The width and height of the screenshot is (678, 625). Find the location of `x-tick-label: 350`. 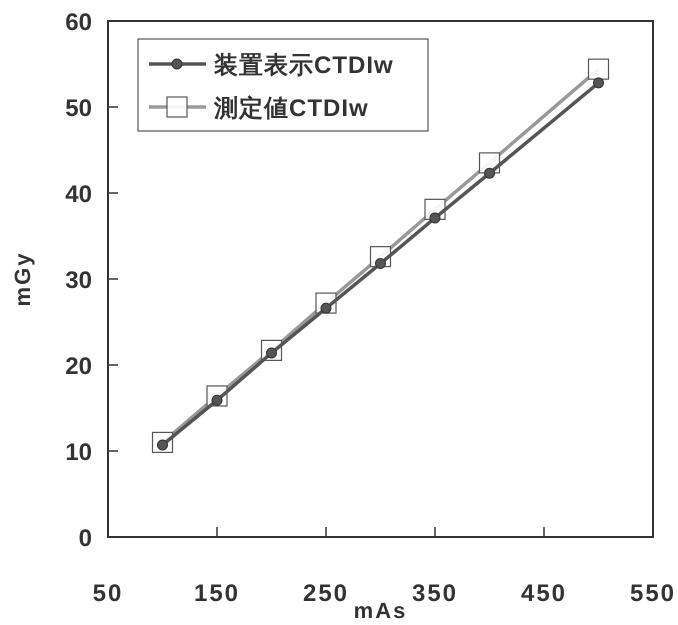

x-tick-label: 350 is located at coordinates (435, 593).